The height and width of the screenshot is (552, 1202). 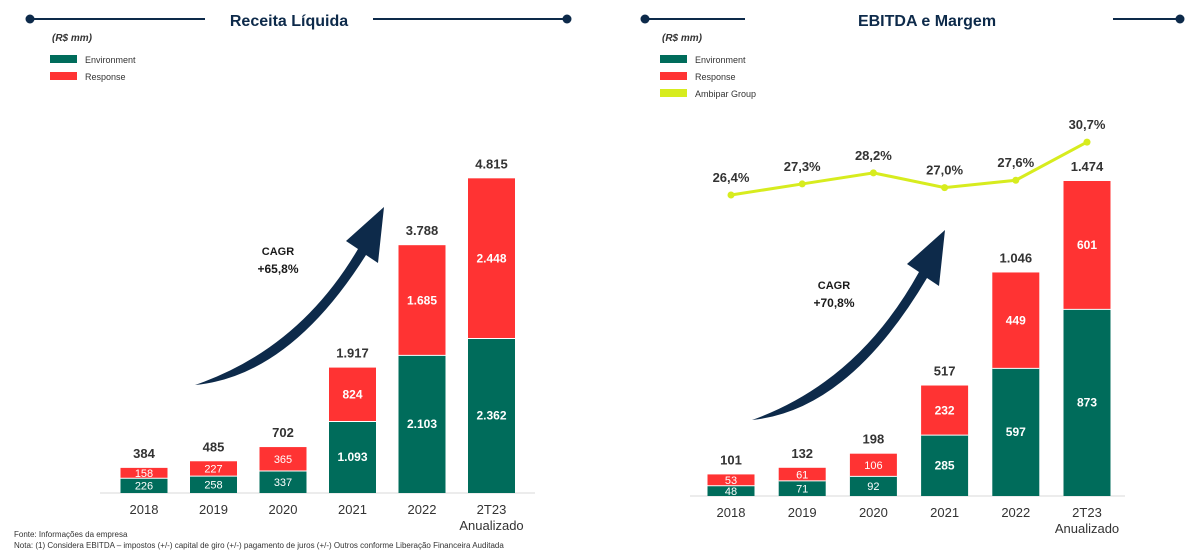 I want to click on cagr-value-0: +65,8%, so click(x=277, y=269).